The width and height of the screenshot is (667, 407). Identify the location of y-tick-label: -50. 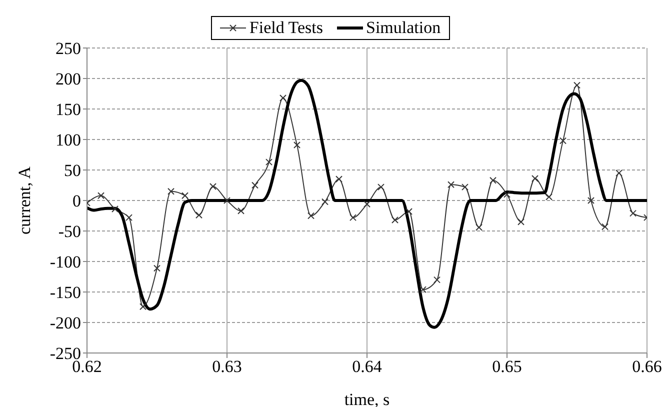
(69, 232).